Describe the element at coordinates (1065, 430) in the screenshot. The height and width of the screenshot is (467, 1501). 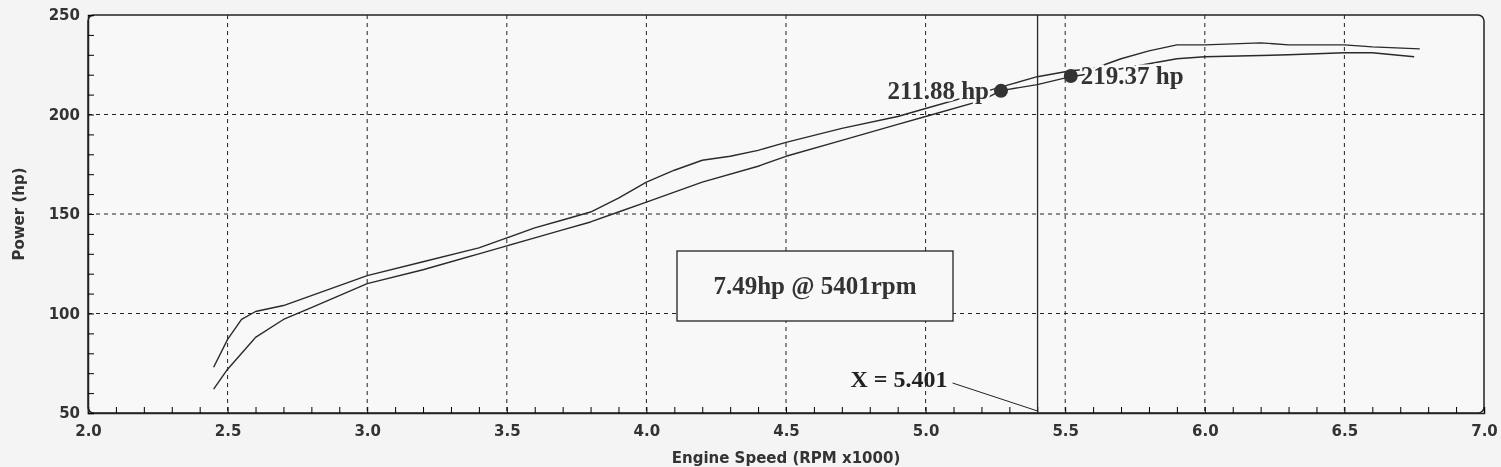
I see `x-tick-label: 5.5` at that location.